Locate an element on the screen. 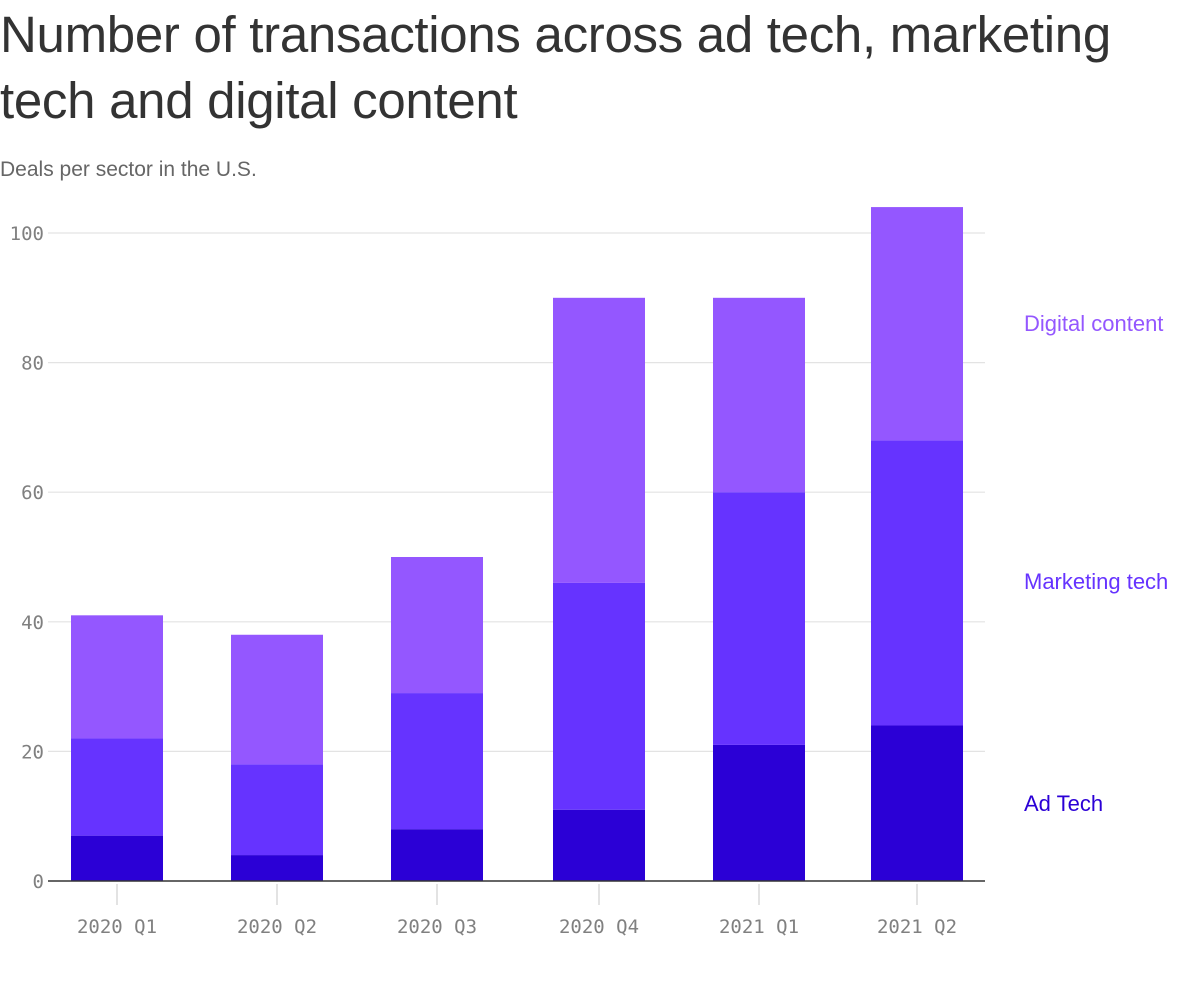  x-tick-label: 2021 Q1 is located at coordinates (759, 927).